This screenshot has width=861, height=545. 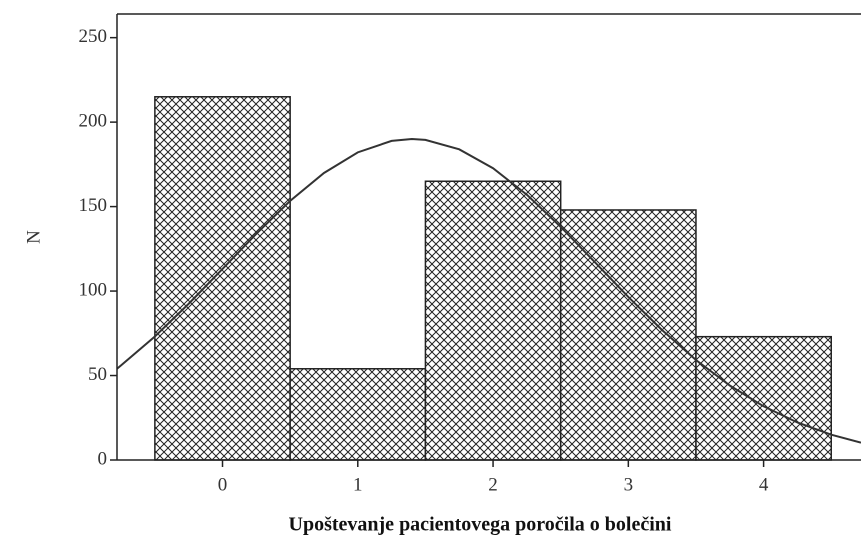 What do you see at coordinates (93, 205) in the screenshot?
I see `y-tick-label: 150` at bounding box center [93, 205].